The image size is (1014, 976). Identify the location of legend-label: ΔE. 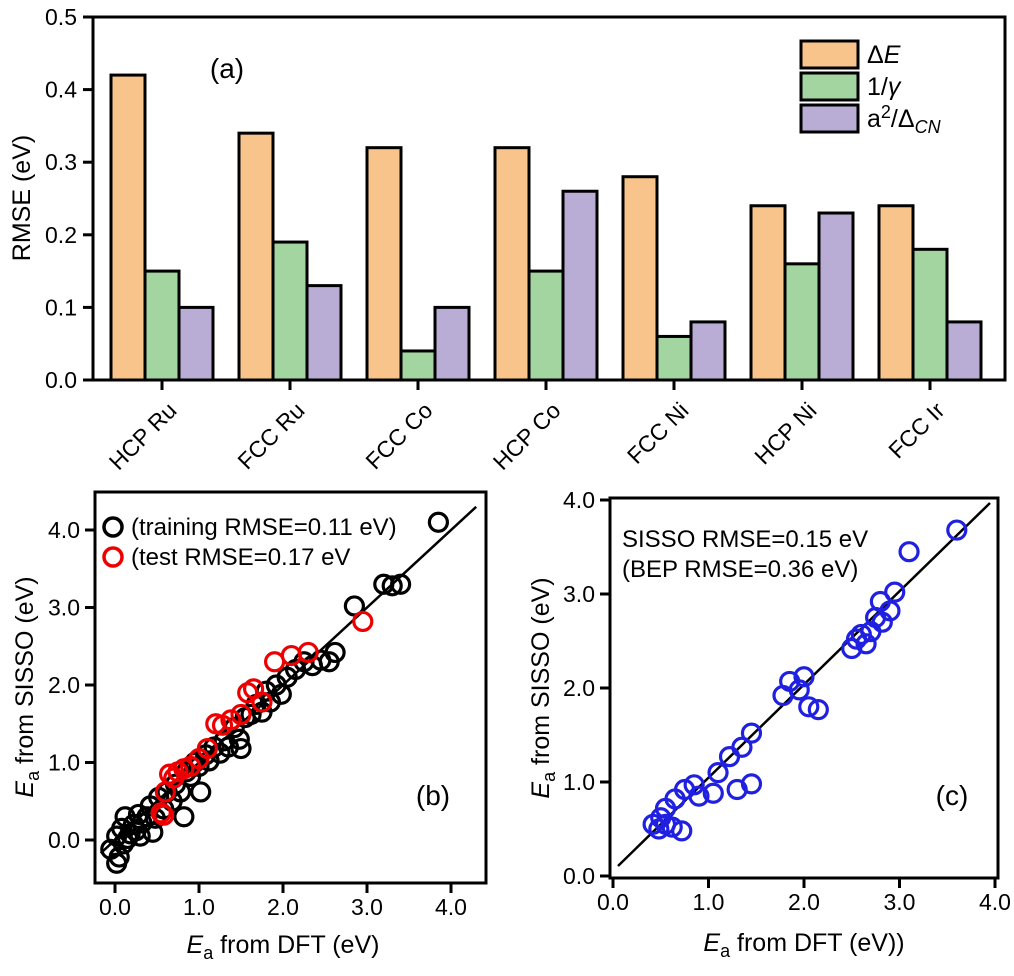
(884, 55).